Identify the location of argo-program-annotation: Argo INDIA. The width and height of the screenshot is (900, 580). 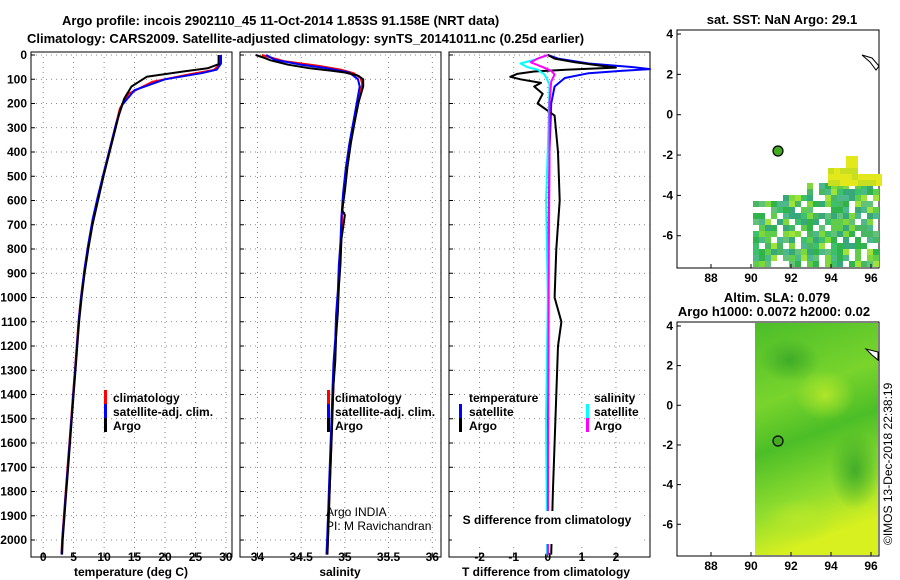
(356, 512).